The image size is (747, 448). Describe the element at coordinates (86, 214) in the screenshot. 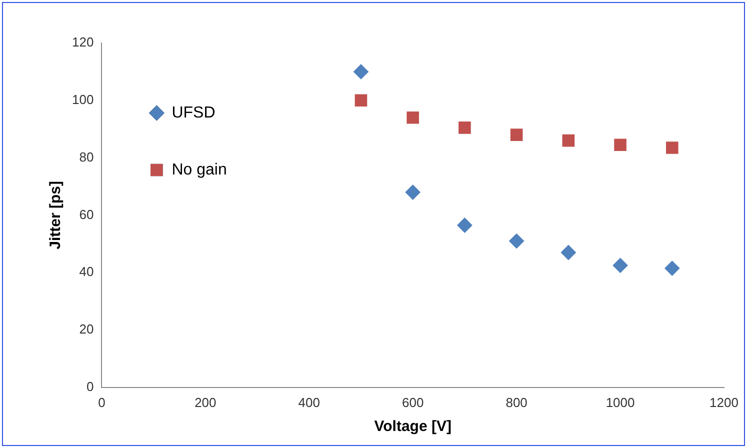

I see `y-tick-label: 60` at that location.